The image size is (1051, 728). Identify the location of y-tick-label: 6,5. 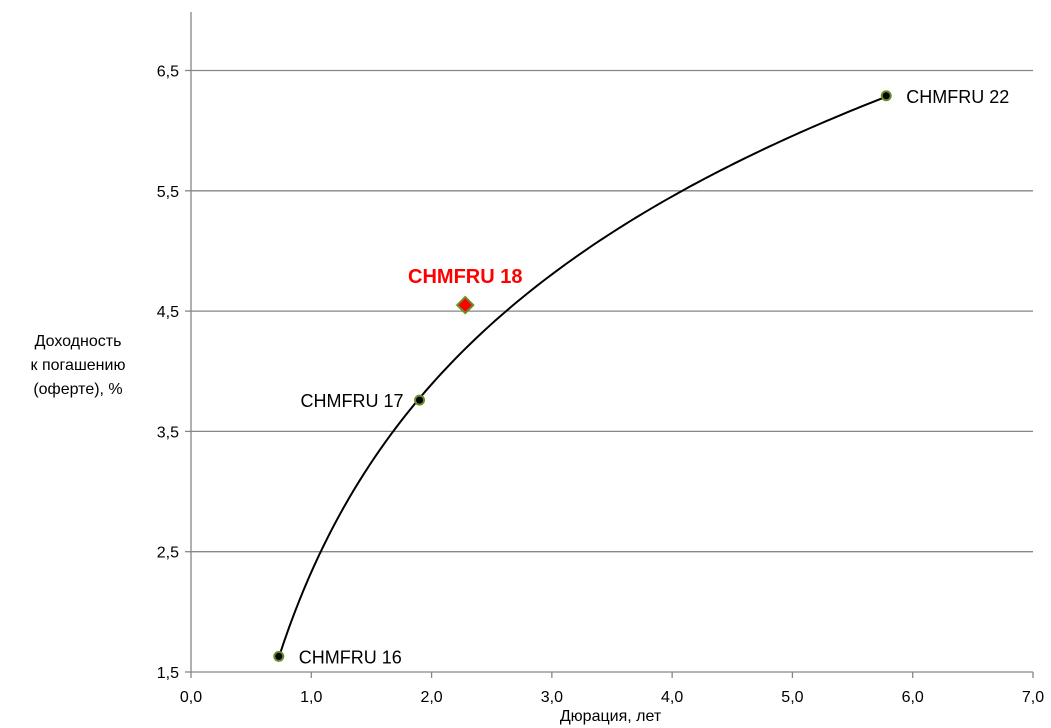
(168, 72).